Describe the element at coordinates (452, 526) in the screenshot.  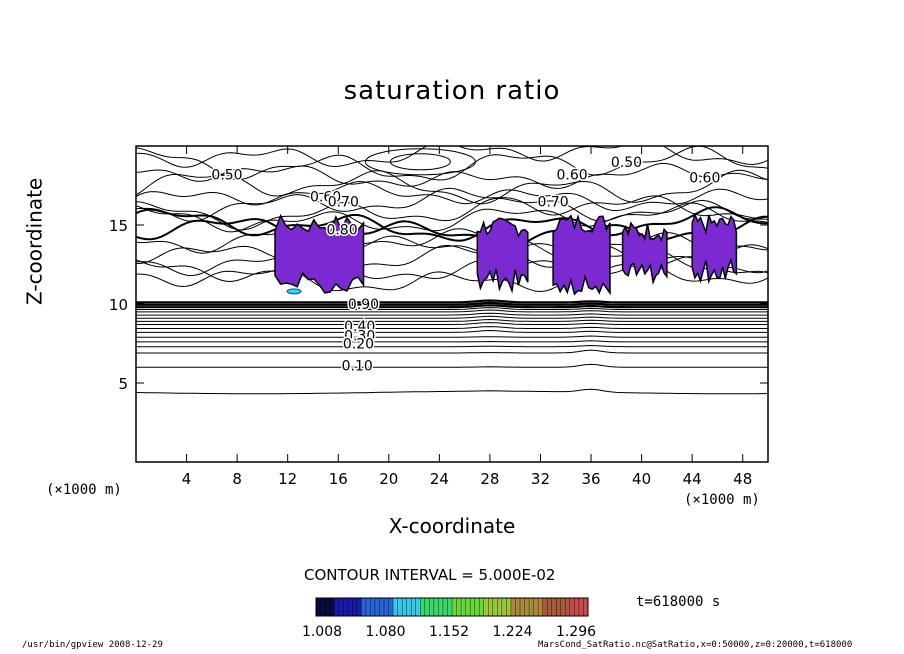
I see `x-axis-label: X-coordinate` at that location.